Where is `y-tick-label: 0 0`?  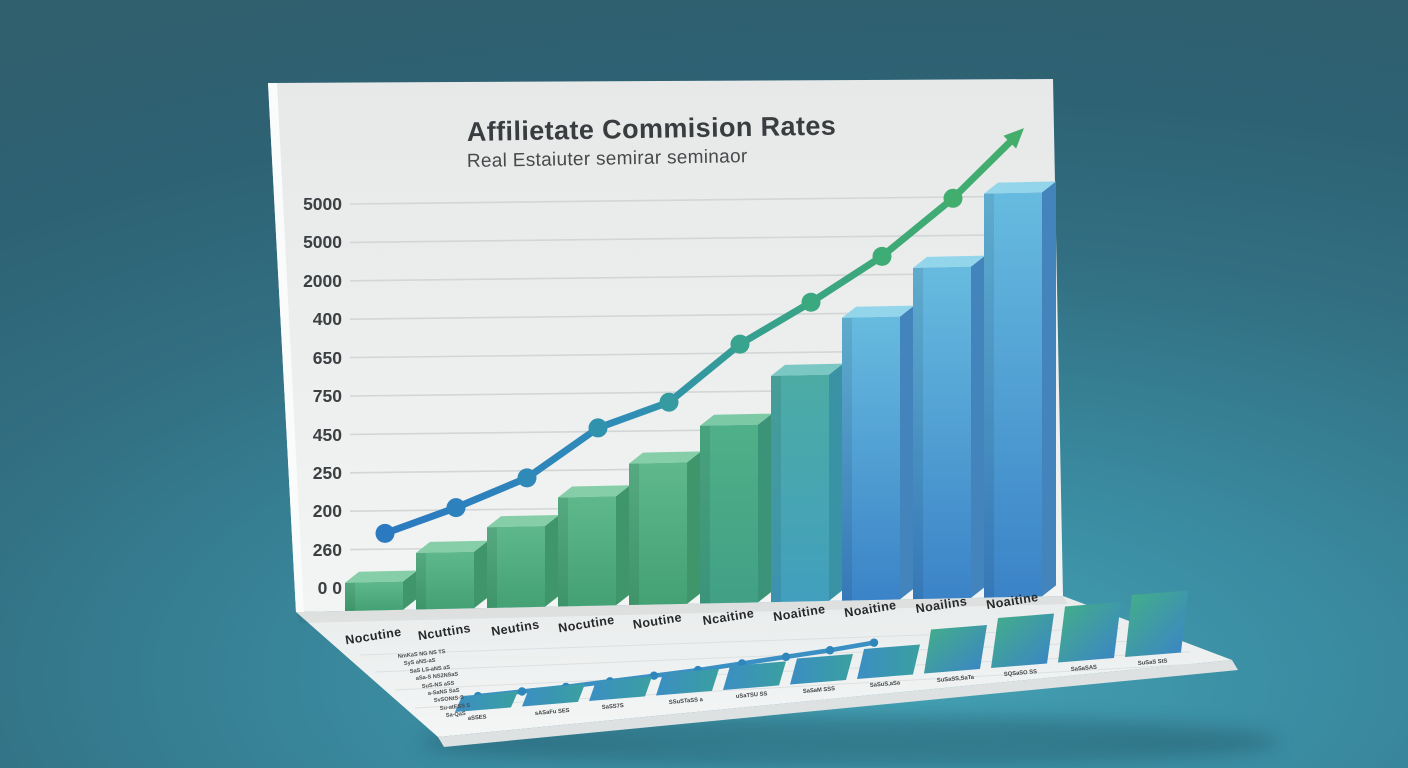
y-tick-label: 0 0 is located at coordinates (330, 588).